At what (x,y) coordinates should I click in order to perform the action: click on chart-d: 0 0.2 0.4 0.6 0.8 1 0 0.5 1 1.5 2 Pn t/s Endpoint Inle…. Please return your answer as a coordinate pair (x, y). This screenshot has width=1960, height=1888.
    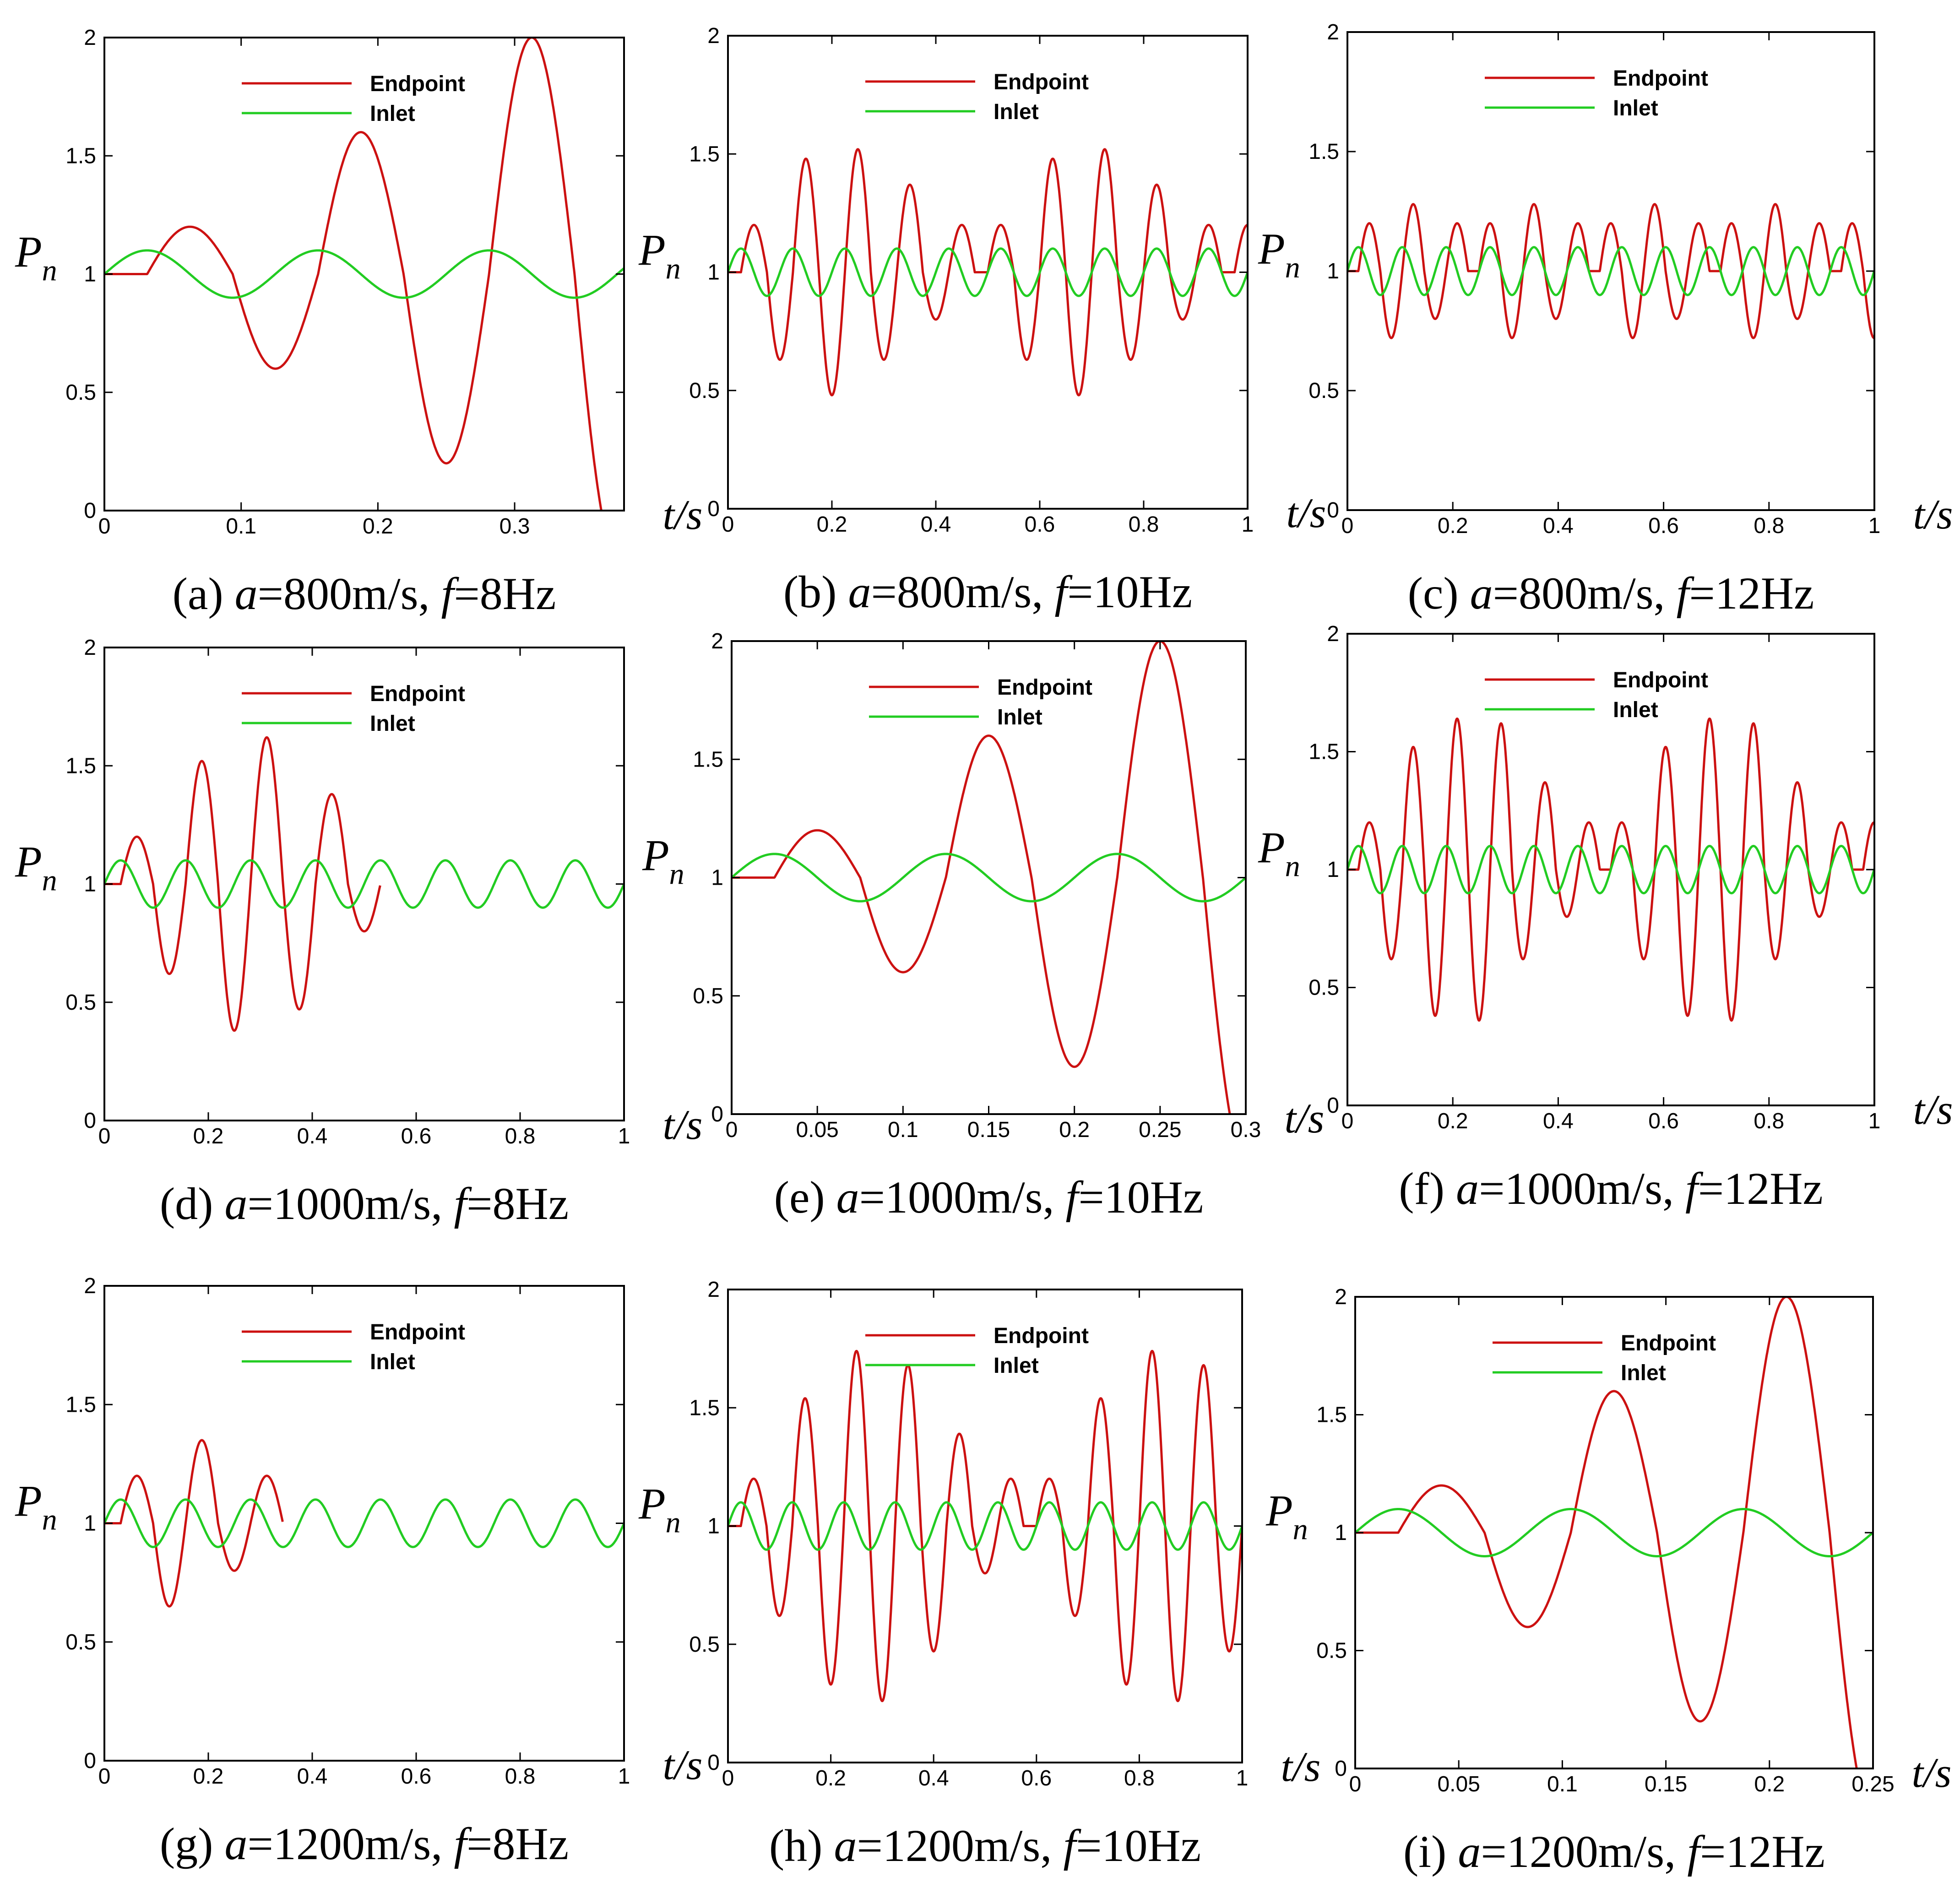
    Looking at the image, I should click on (359, 932).